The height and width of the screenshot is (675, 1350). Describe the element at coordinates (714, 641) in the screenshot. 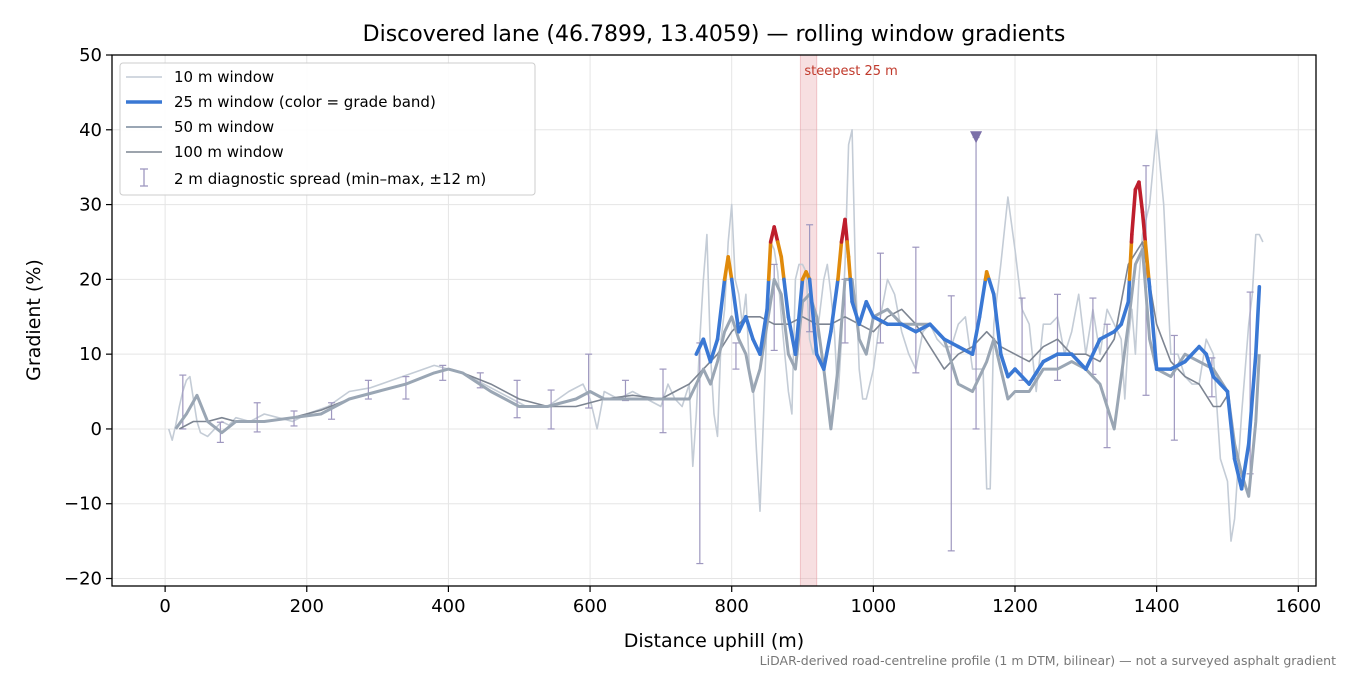

I see `x-axis-label: Distance uphill (m)` at that location.